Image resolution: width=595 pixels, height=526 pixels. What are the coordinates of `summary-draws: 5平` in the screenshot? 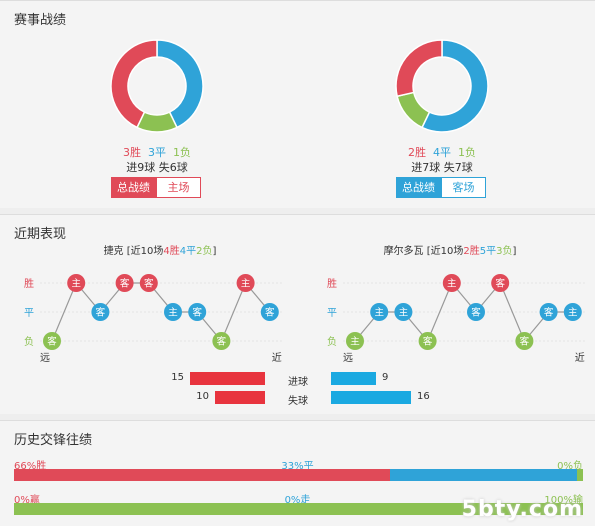 It's located at (488, 251).